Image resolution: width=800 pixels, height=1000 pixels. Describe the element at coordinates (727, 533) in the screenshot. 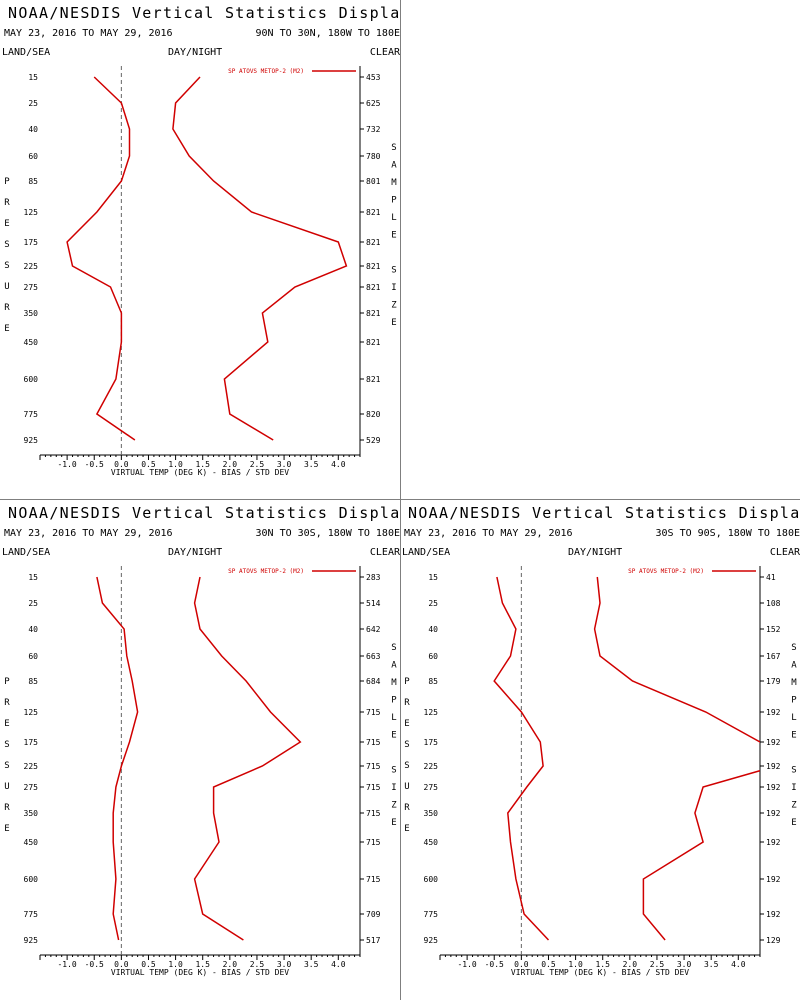

I see `region-label: 30S TO 90S, 180W TO 180E` at that location.